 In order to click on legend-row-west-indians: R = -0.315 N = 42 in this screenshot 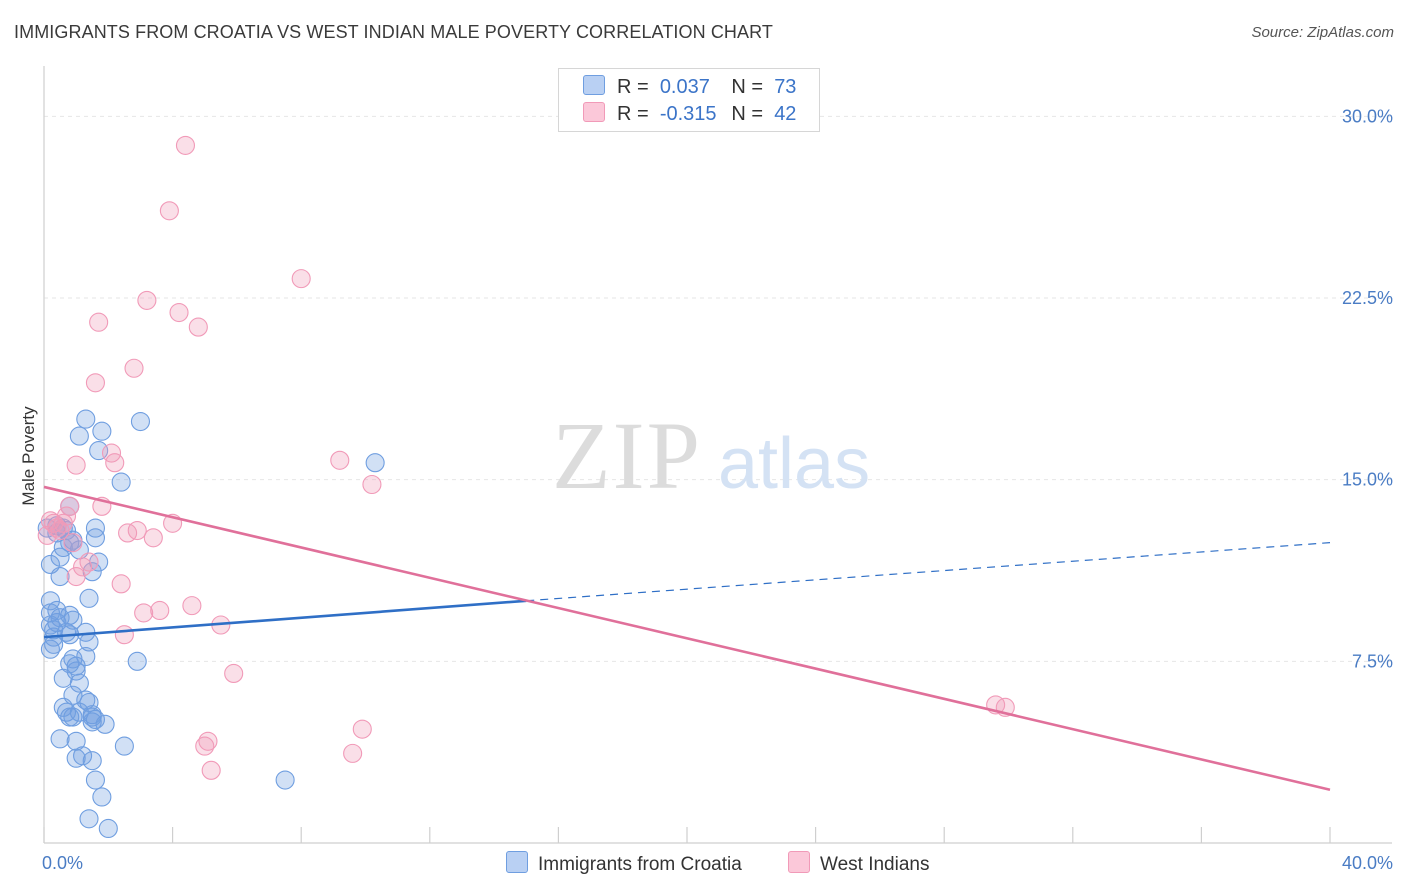, I will do `click(689, 114)`.